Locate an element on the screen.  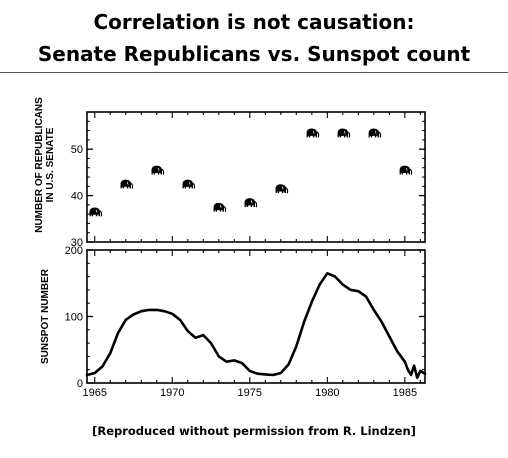
sunspot-ylabel: SUNSPOT NUMBER is located at coordinates (45, 316).